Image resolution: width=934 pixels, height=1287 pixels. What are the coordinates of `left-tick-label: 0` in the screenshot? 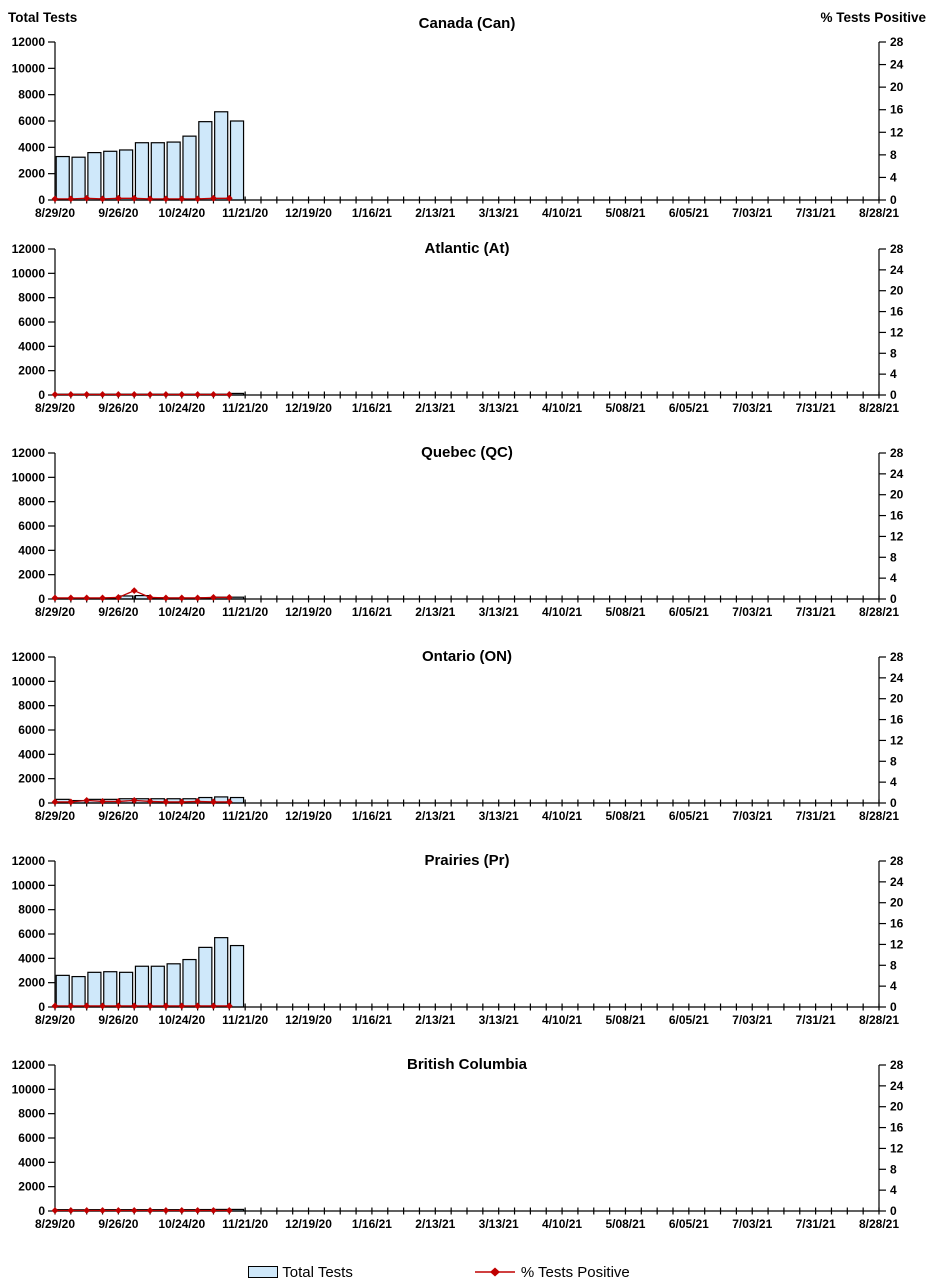 It's located at (41, 803).